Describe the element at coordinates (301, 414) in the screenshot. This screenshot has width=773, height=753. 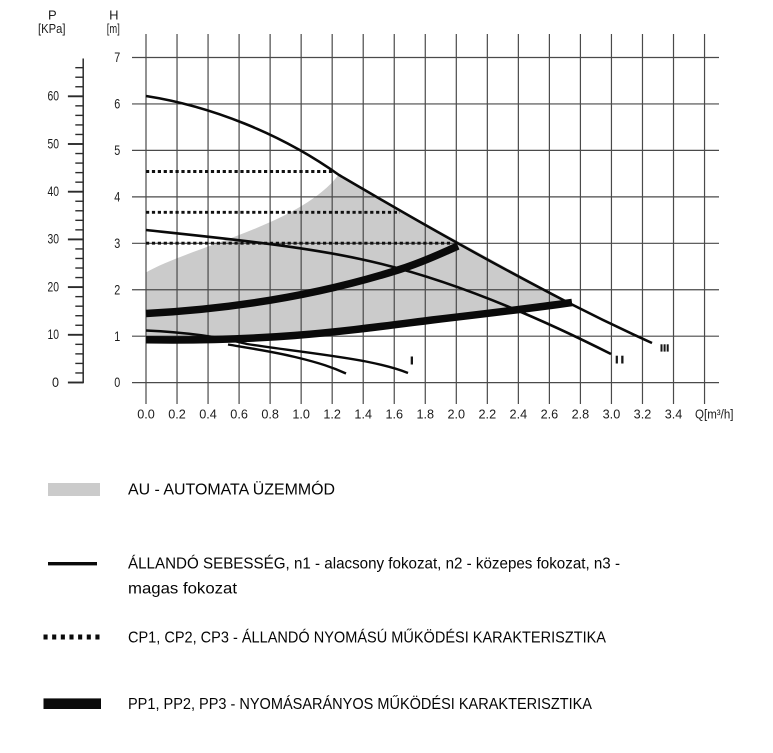
I see `svg-text: 1.0` at that location.